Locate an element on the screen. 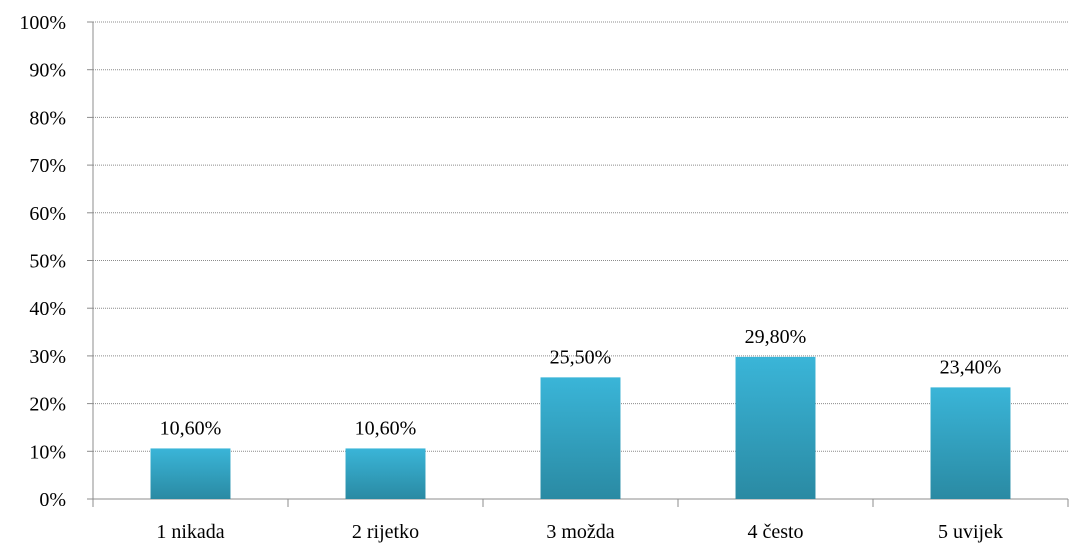  y-tick-label: 40% is located at coordinates (47, 309).